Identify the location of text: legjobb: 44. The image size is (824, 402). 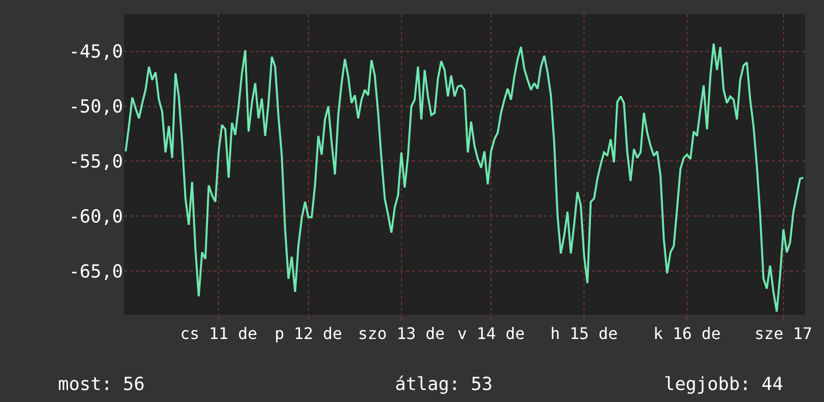
(724, 384).